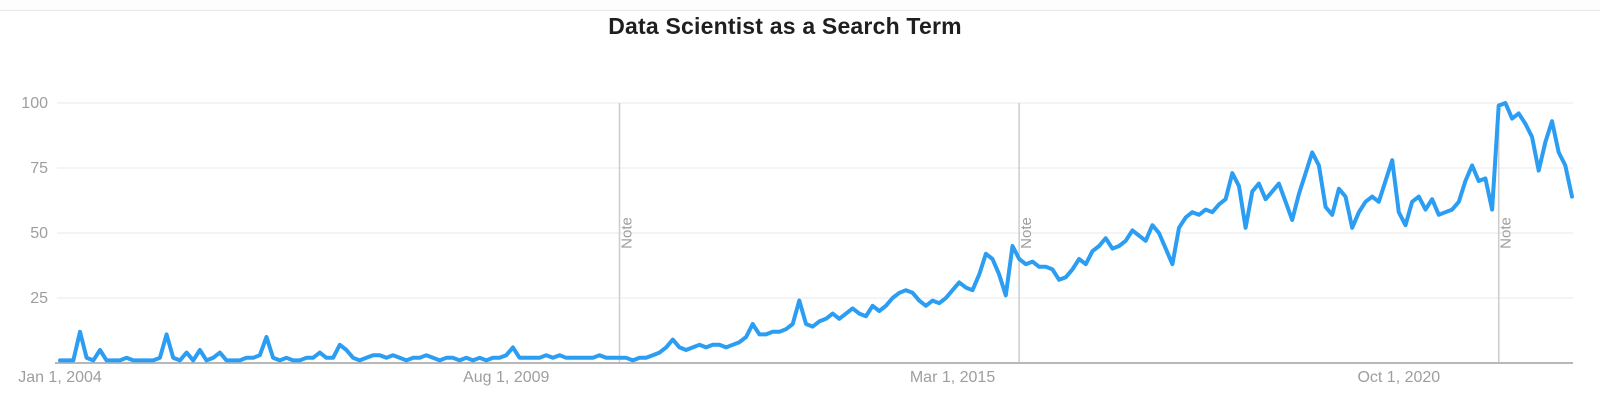 The height and width of the screenshot is (417, 1600). I want to click on x-tick-label: Oct 1, 2020, so click(1398, 377).